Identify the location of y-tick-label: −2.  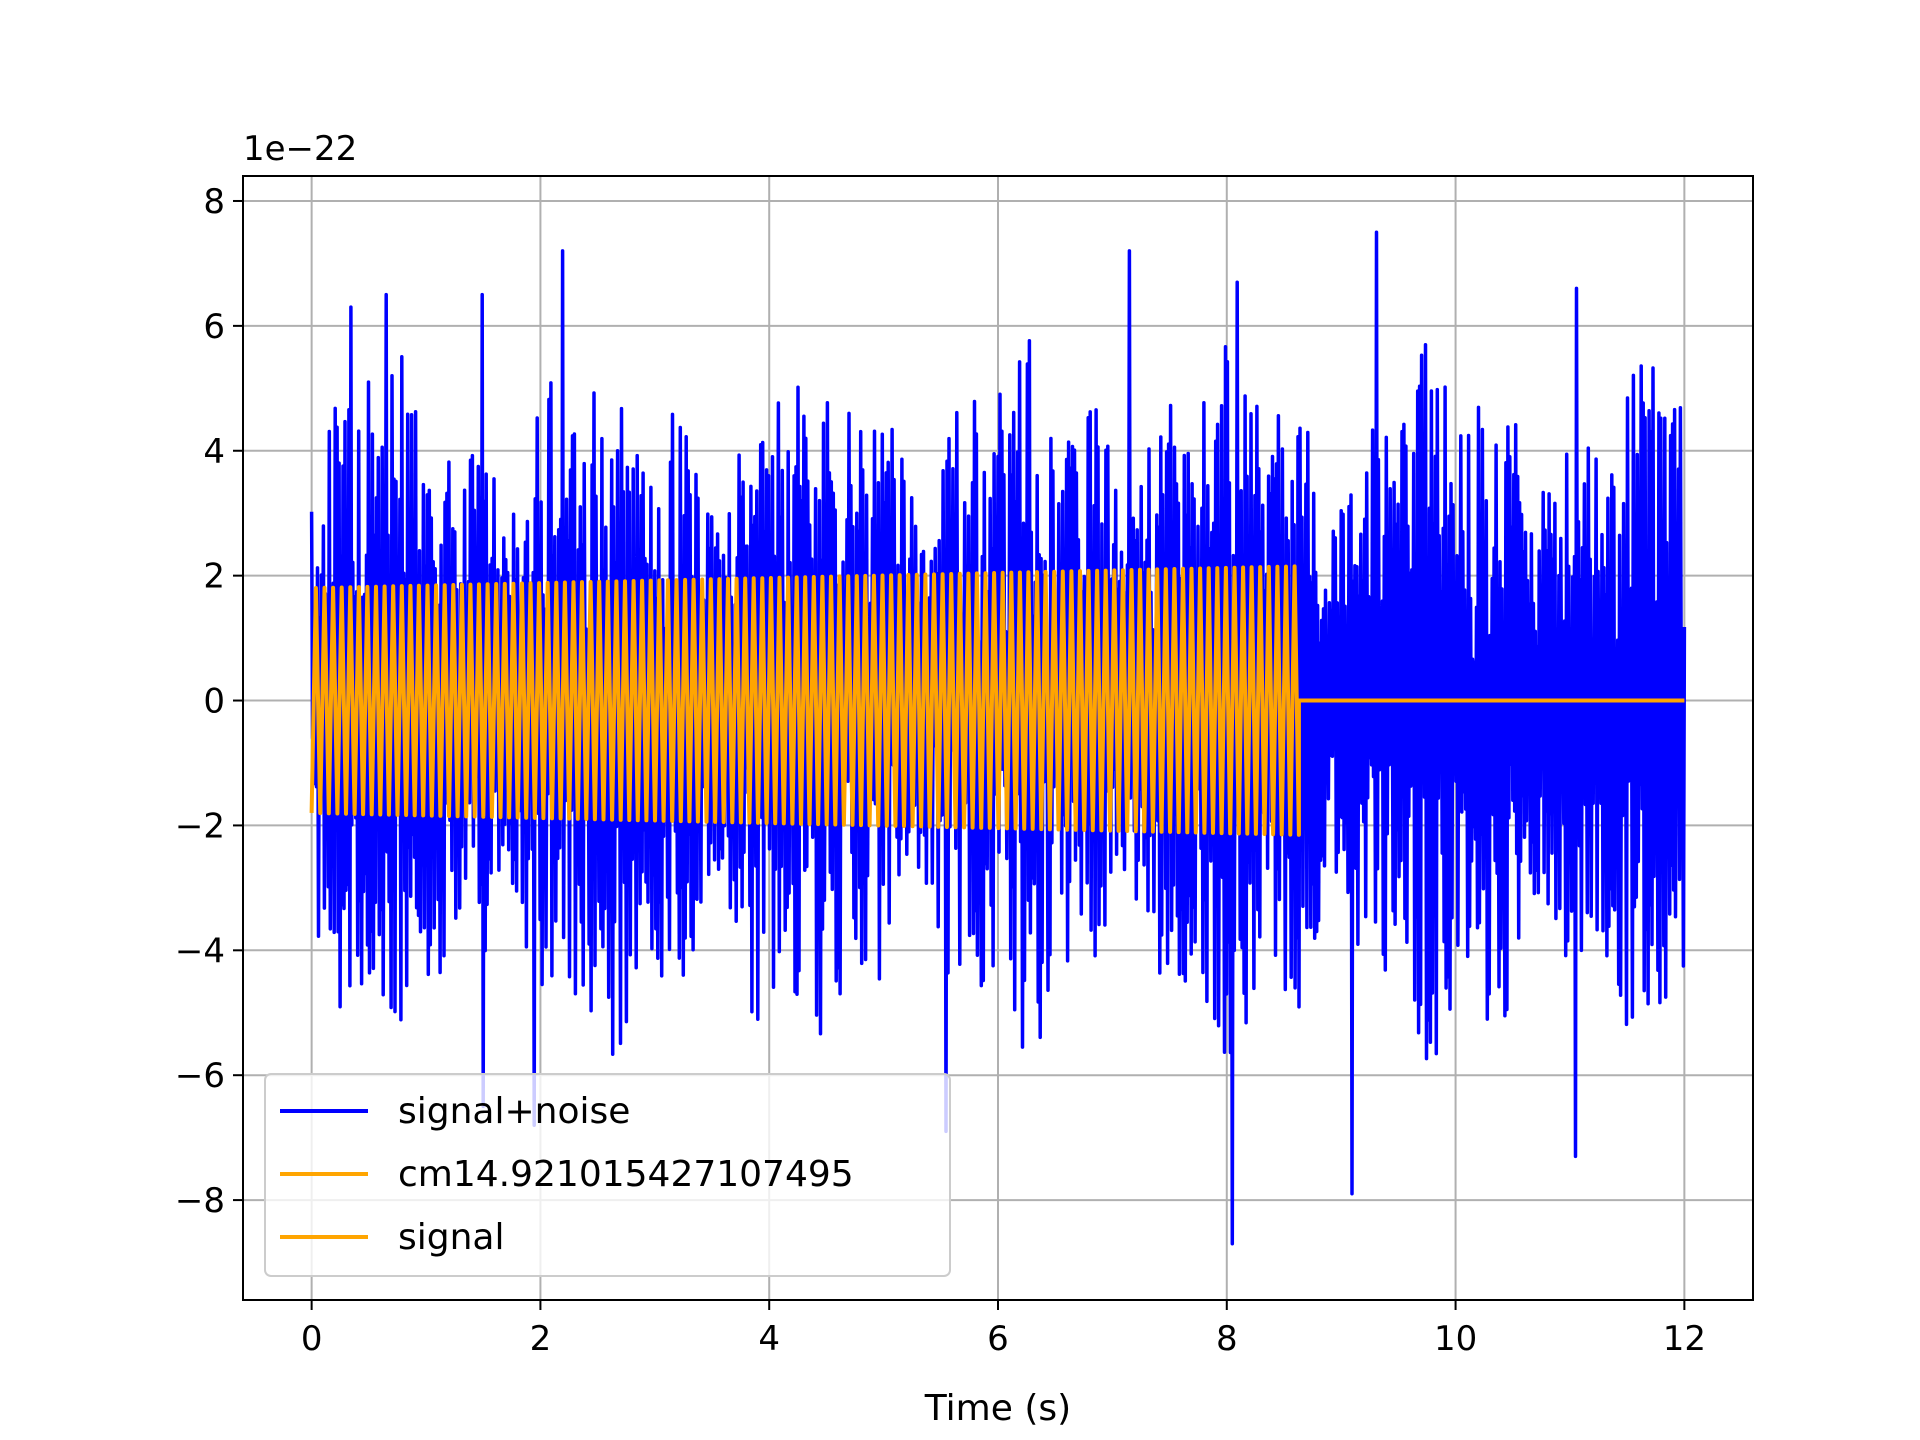
(200, 826).